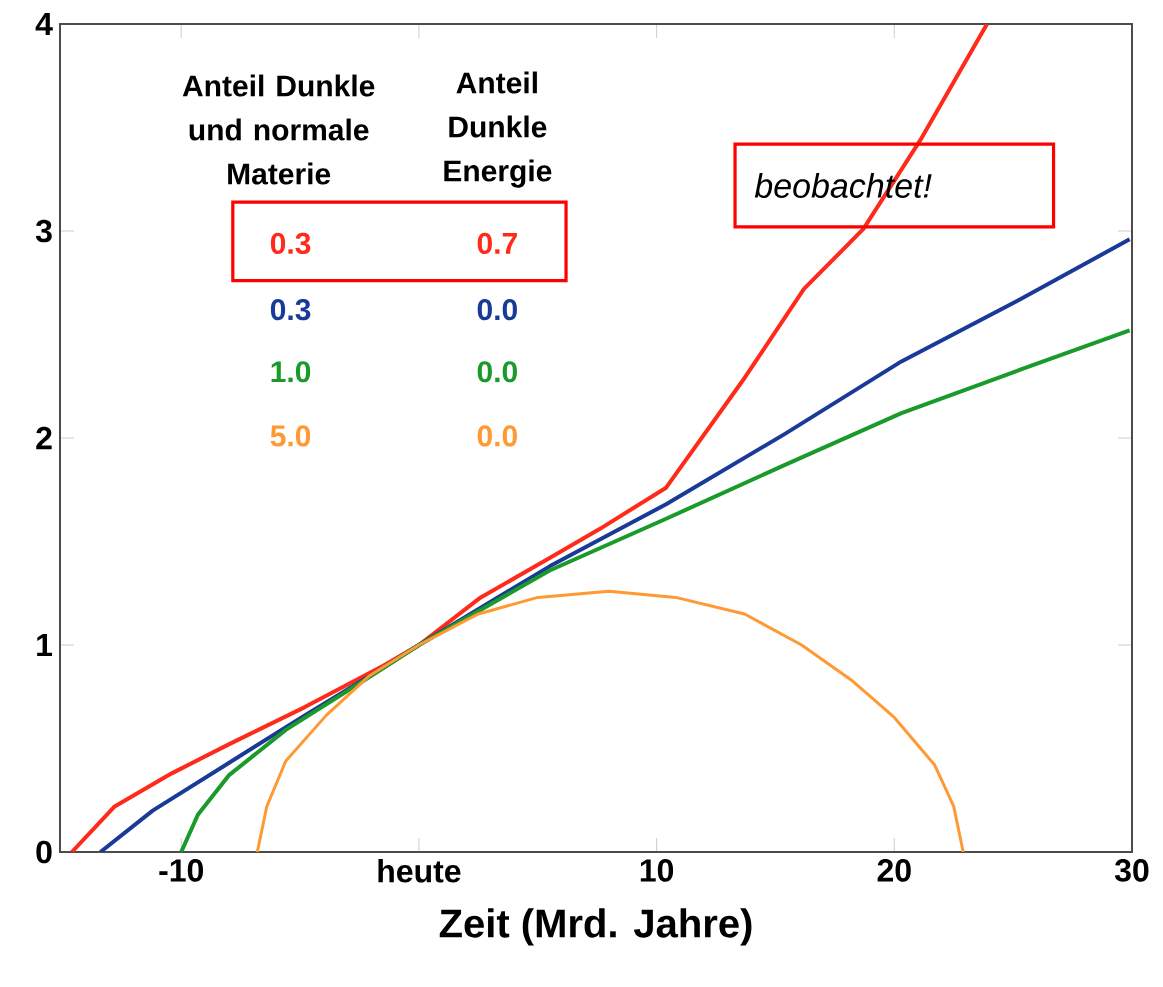 The width and height of the screenshot is (1163, 987). What do you see at coordinates (291, 372) in the screenshot?
I see `annotation: 1.0` at bounding box center [291, 372].